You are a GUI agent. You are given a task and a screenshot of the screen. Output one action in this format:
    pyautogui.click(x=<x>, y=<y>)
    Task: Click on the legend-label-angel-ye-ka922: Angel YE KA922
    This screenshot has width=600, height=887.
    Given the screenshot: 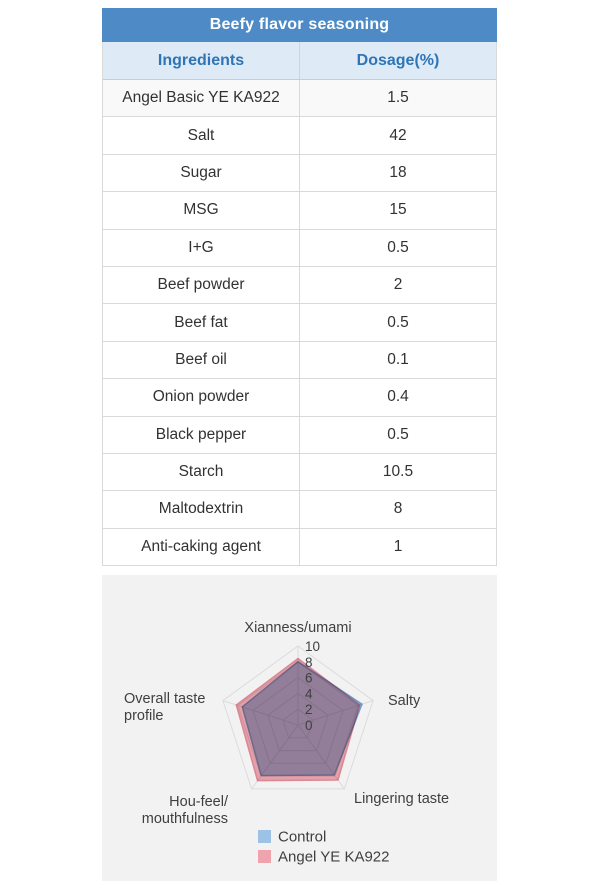 What is the action you would take?
    pyautogui.click(x=333, y=857)
    